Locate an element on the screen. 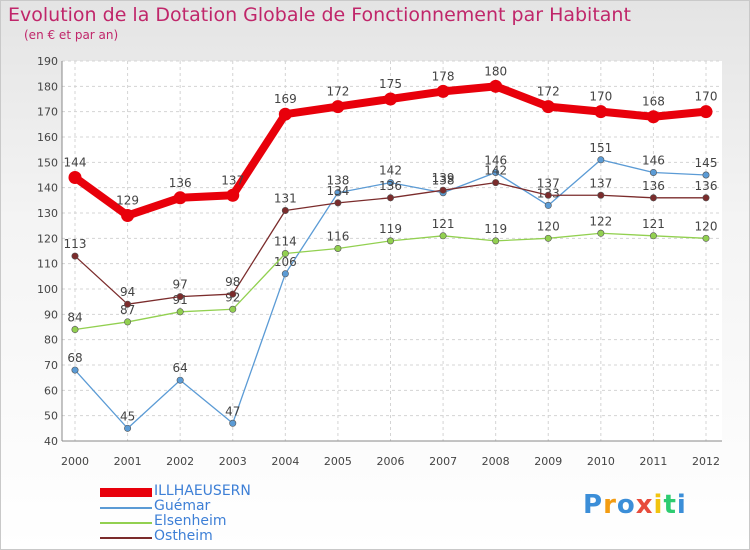 This screenshot has height=550, width=750. x-tick-label: 2006 is located at coordinates (391, 461).